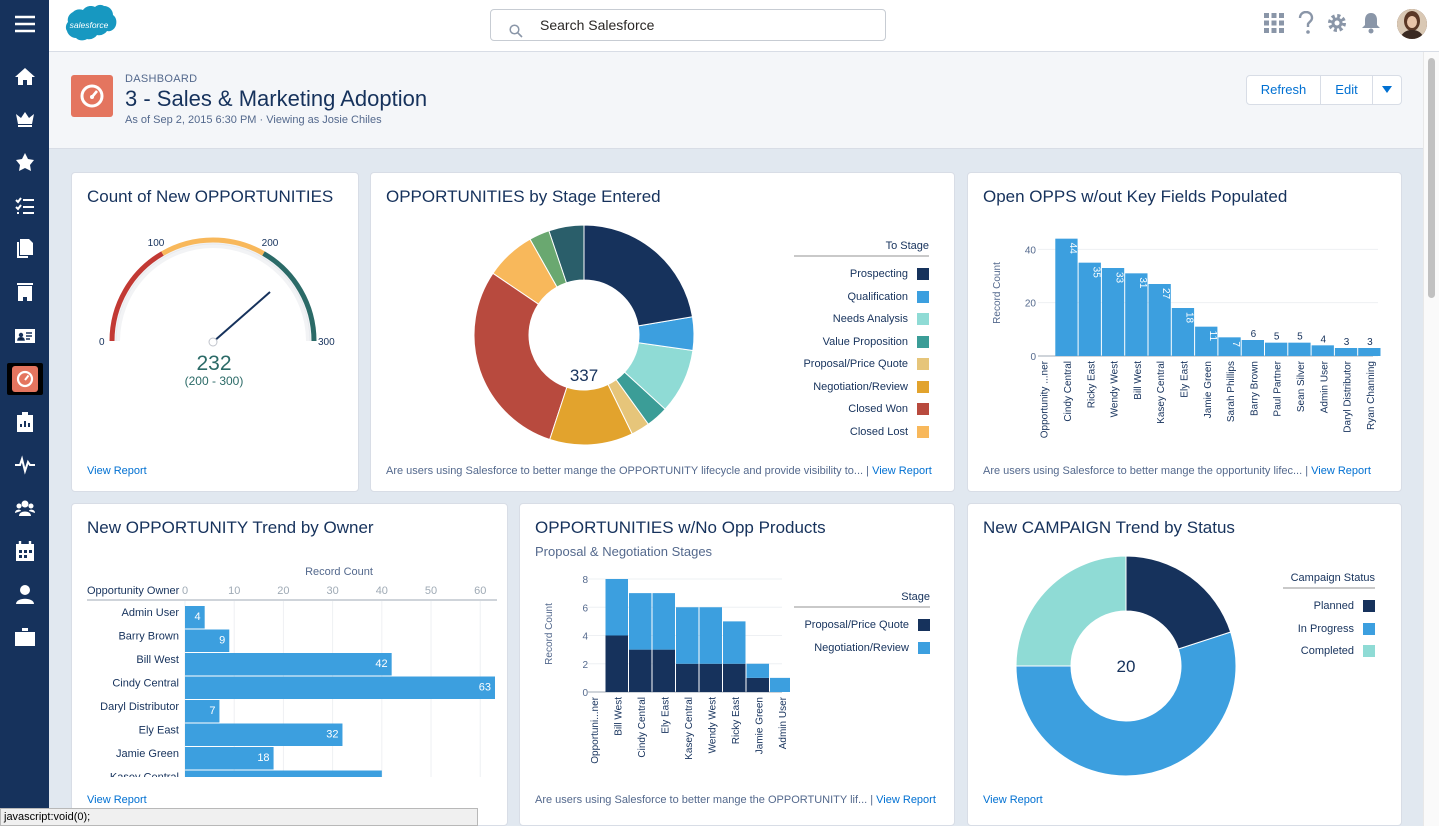 The height and width of the screenshot is (826, 1439). I want to click on campaign-slice-planned, so click(1178, 602).